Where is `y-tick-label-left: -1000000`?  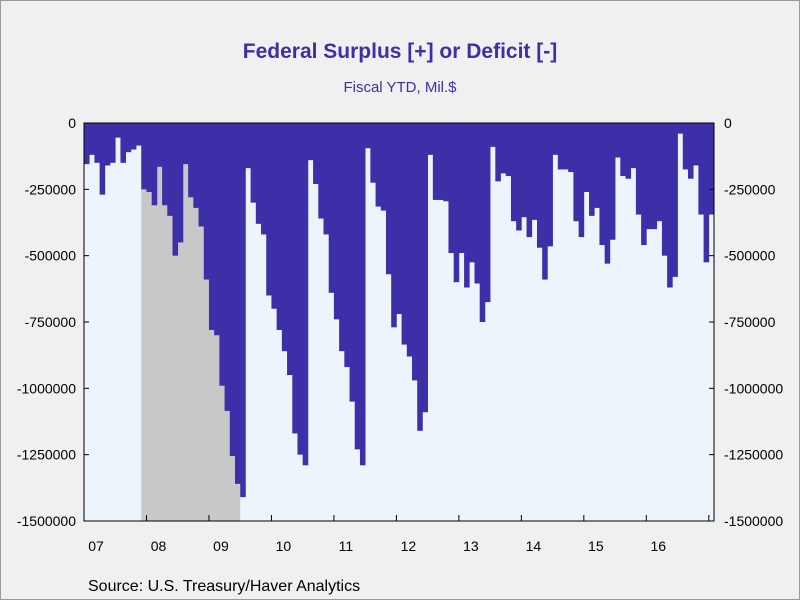
y-tick-label-left: -1000000 is located at coordinates (46, 388).